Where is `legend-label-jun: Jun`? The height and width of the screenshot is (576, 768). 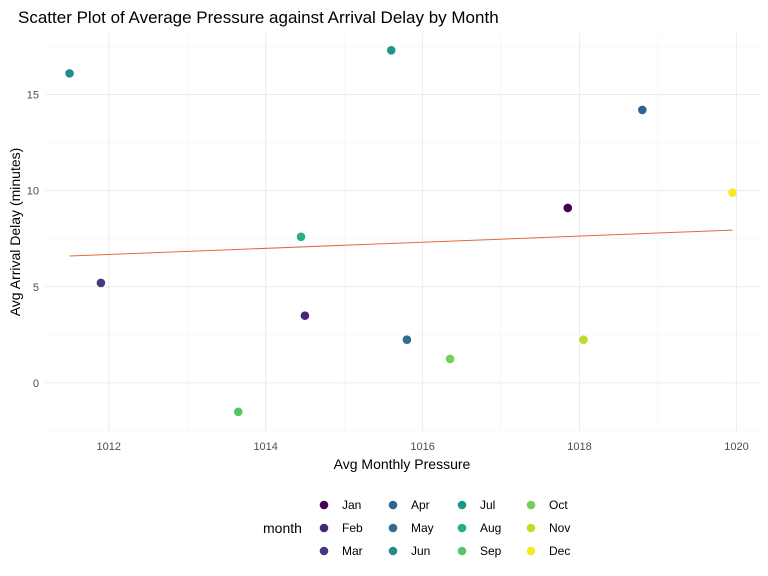
legend-label-jun: Jun is located at coordinates (420, 551).